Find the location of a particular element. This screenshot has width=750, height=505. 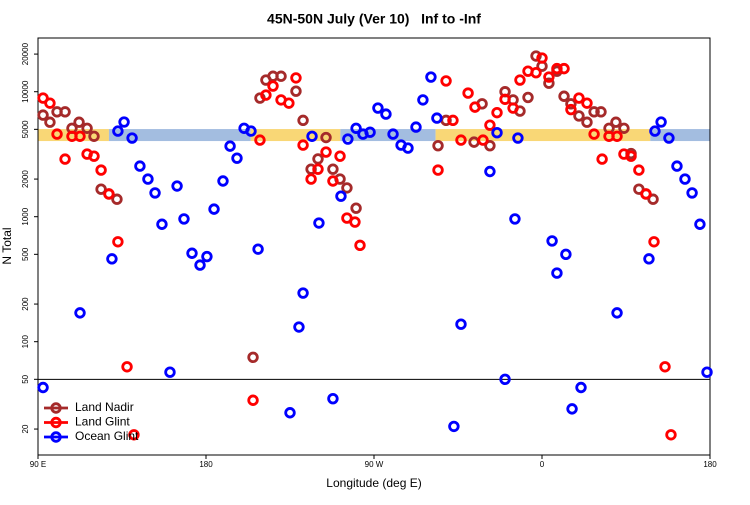

x-tick-label: 90 W is located at coordinates (374, 464).